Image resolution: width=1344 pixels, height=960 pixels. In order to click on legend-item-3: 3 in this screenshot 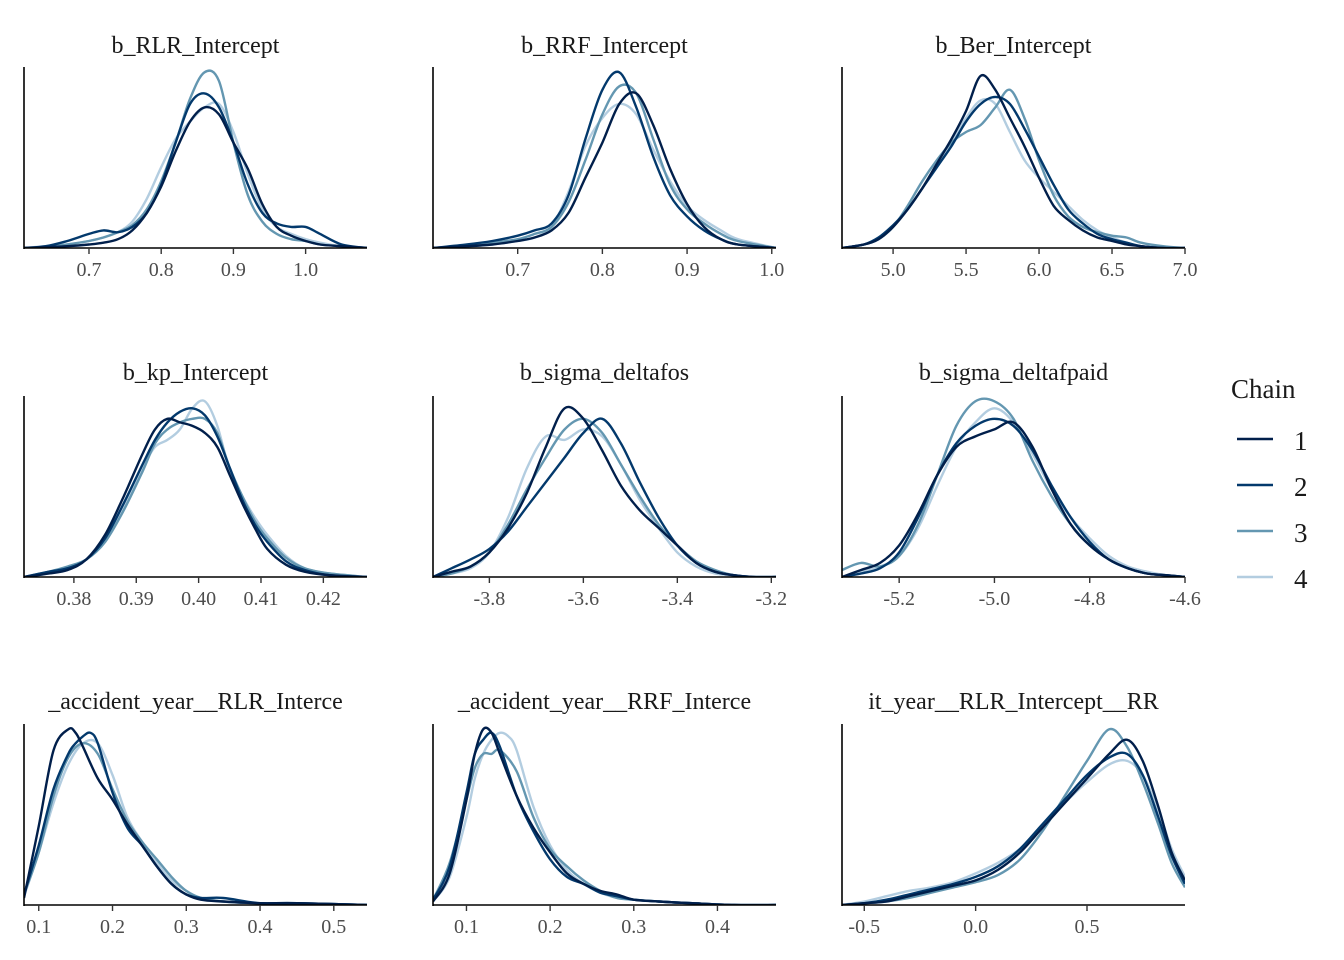, I will do `click(1272, 533)`.